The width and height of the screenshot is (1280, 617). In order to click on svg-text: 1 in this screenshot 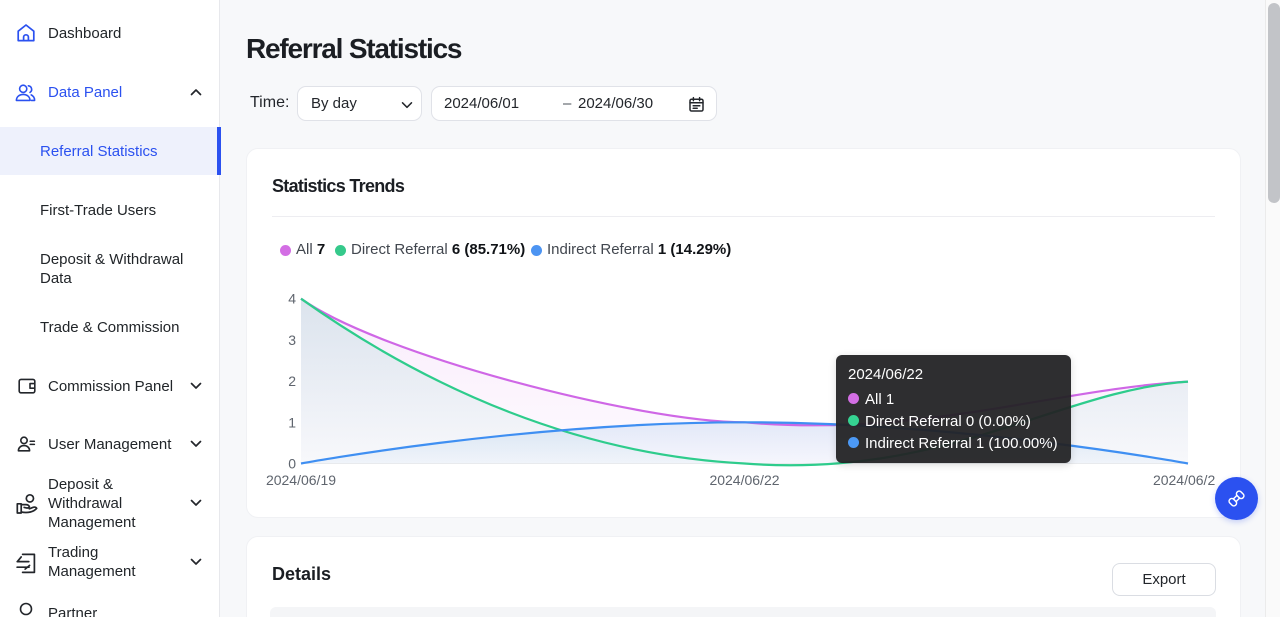, I will do `click(292, 422)`.